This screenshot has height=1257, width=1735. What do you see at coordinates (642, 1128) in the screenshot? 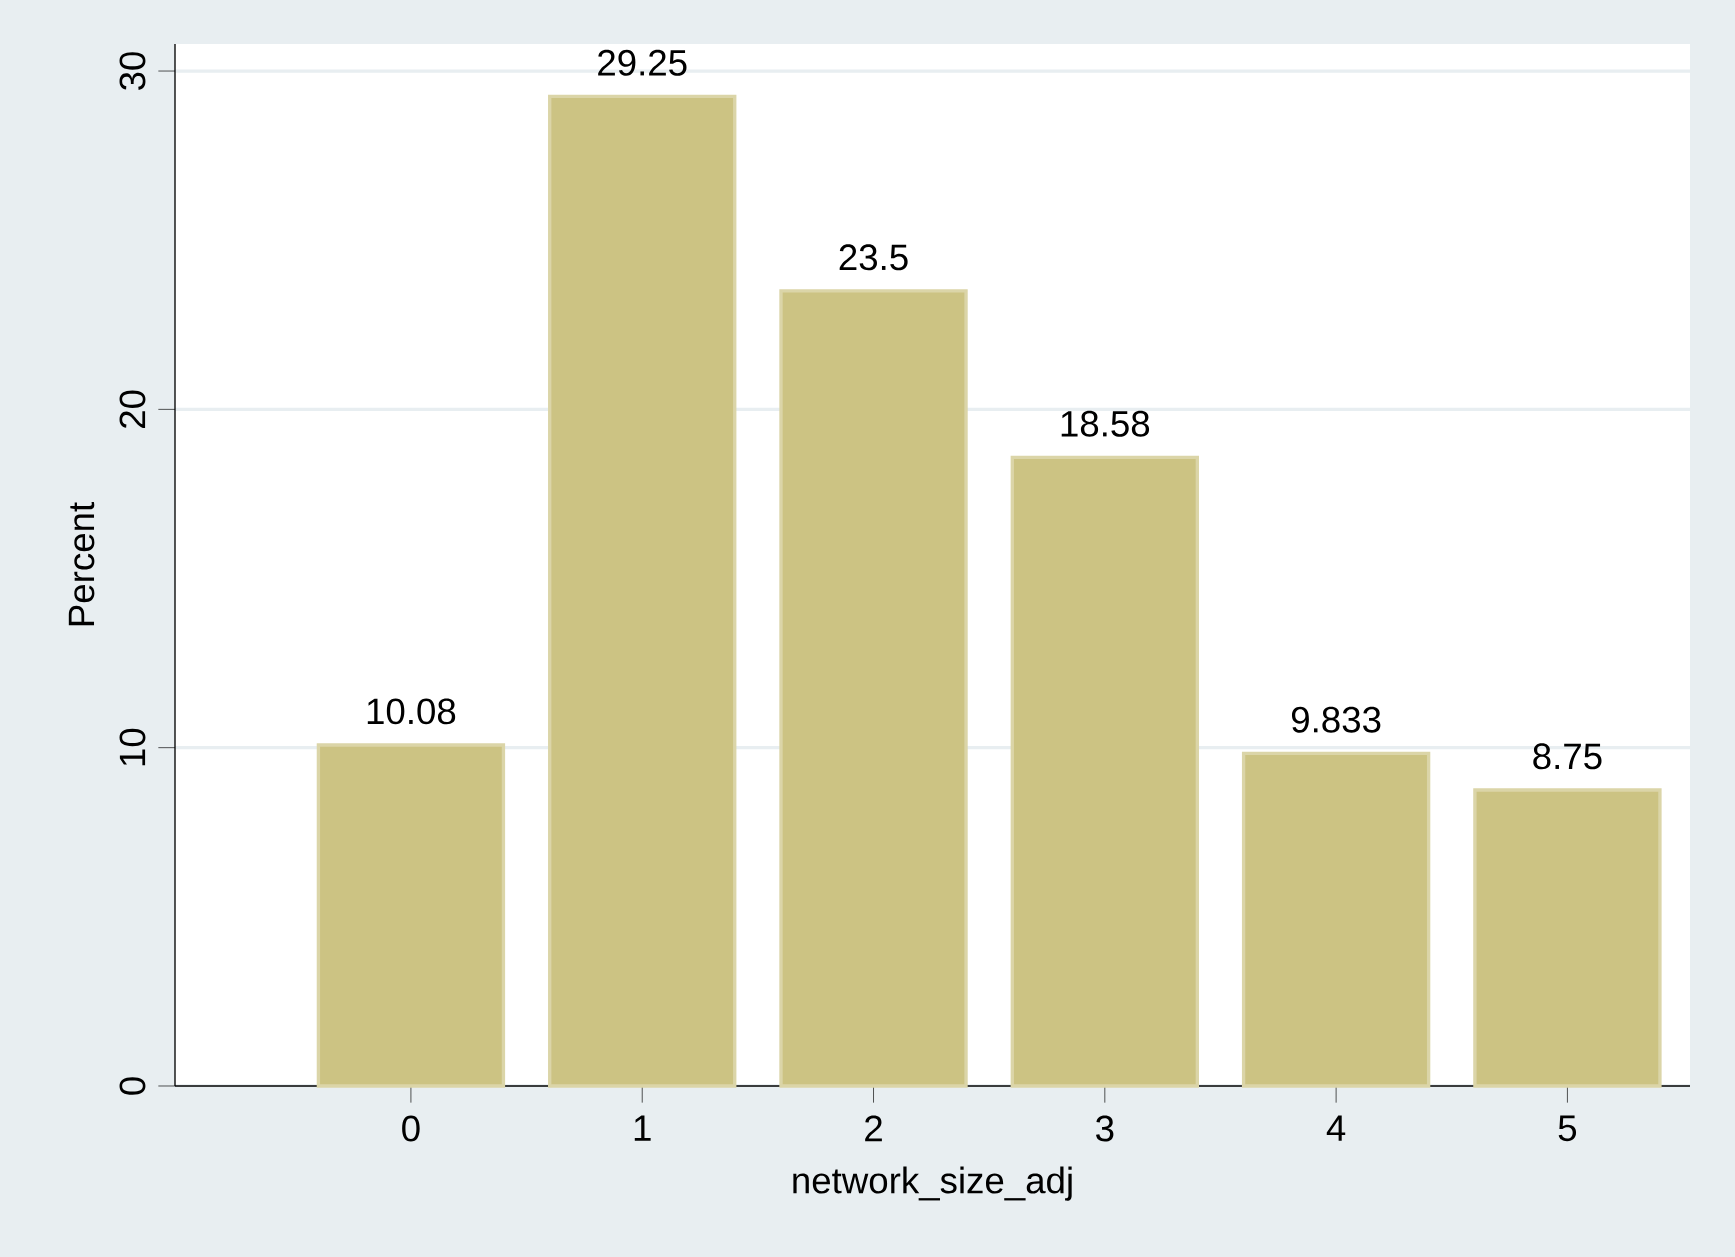
I see `x-tick-label: 1` at bounding box center [642, 1128].